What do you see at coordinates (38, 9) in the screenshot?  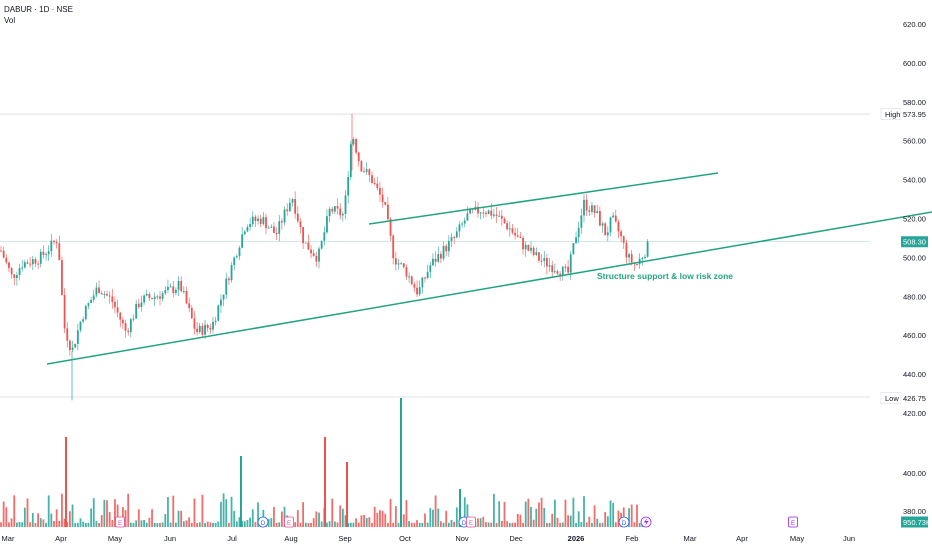 I see `symbol-title: DABUR · 1D · NSE` at bounding box center [38, 9].